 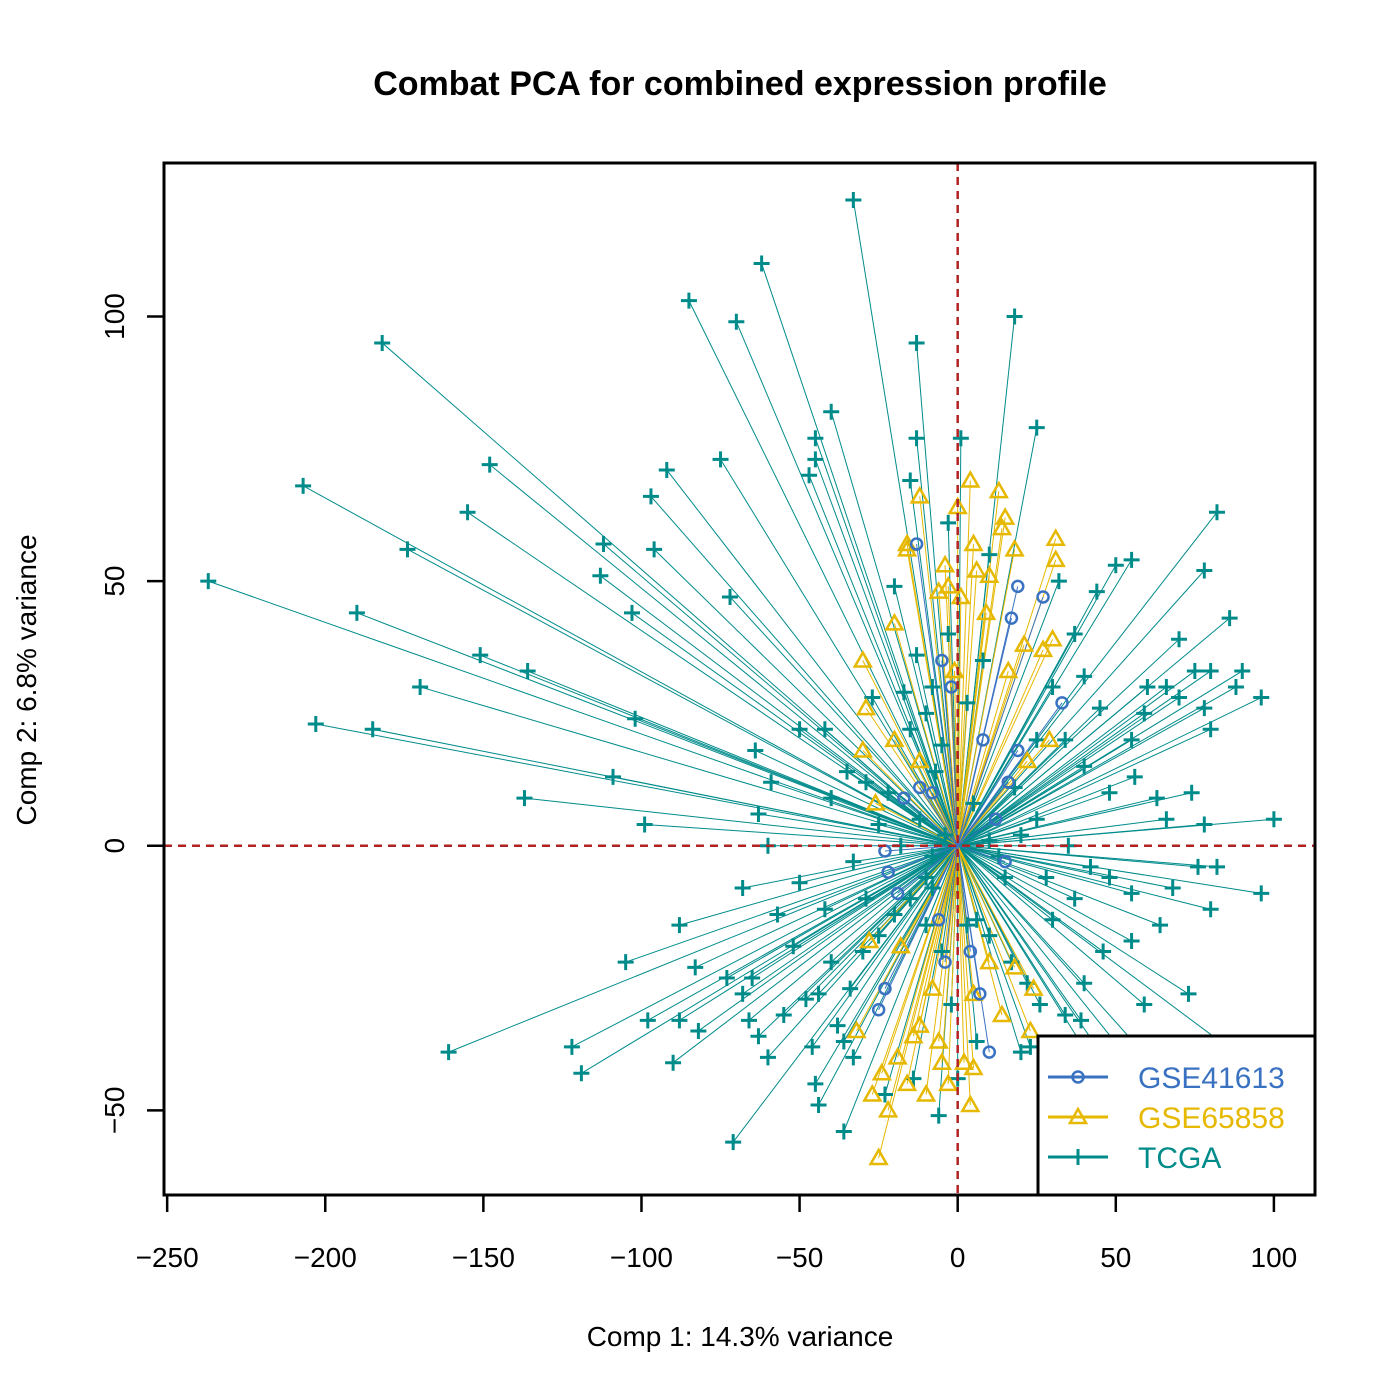 I want to click on legend-tcga-marker, so click(x=1078, y=1157).